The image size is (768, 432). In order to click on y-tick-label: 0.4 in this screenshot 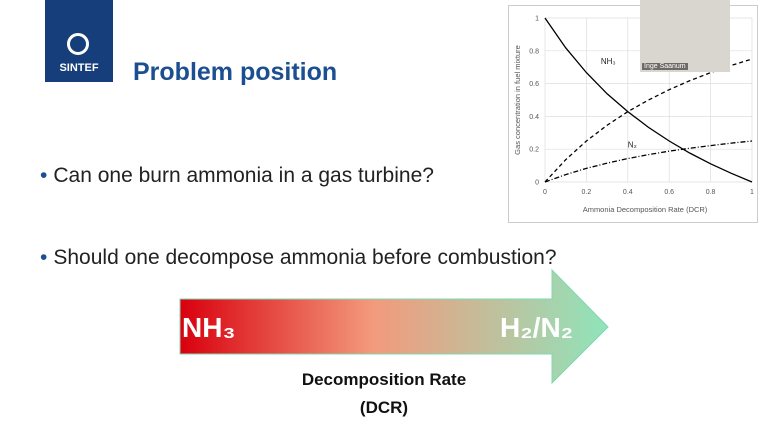, I will do `click(534, 117)`.